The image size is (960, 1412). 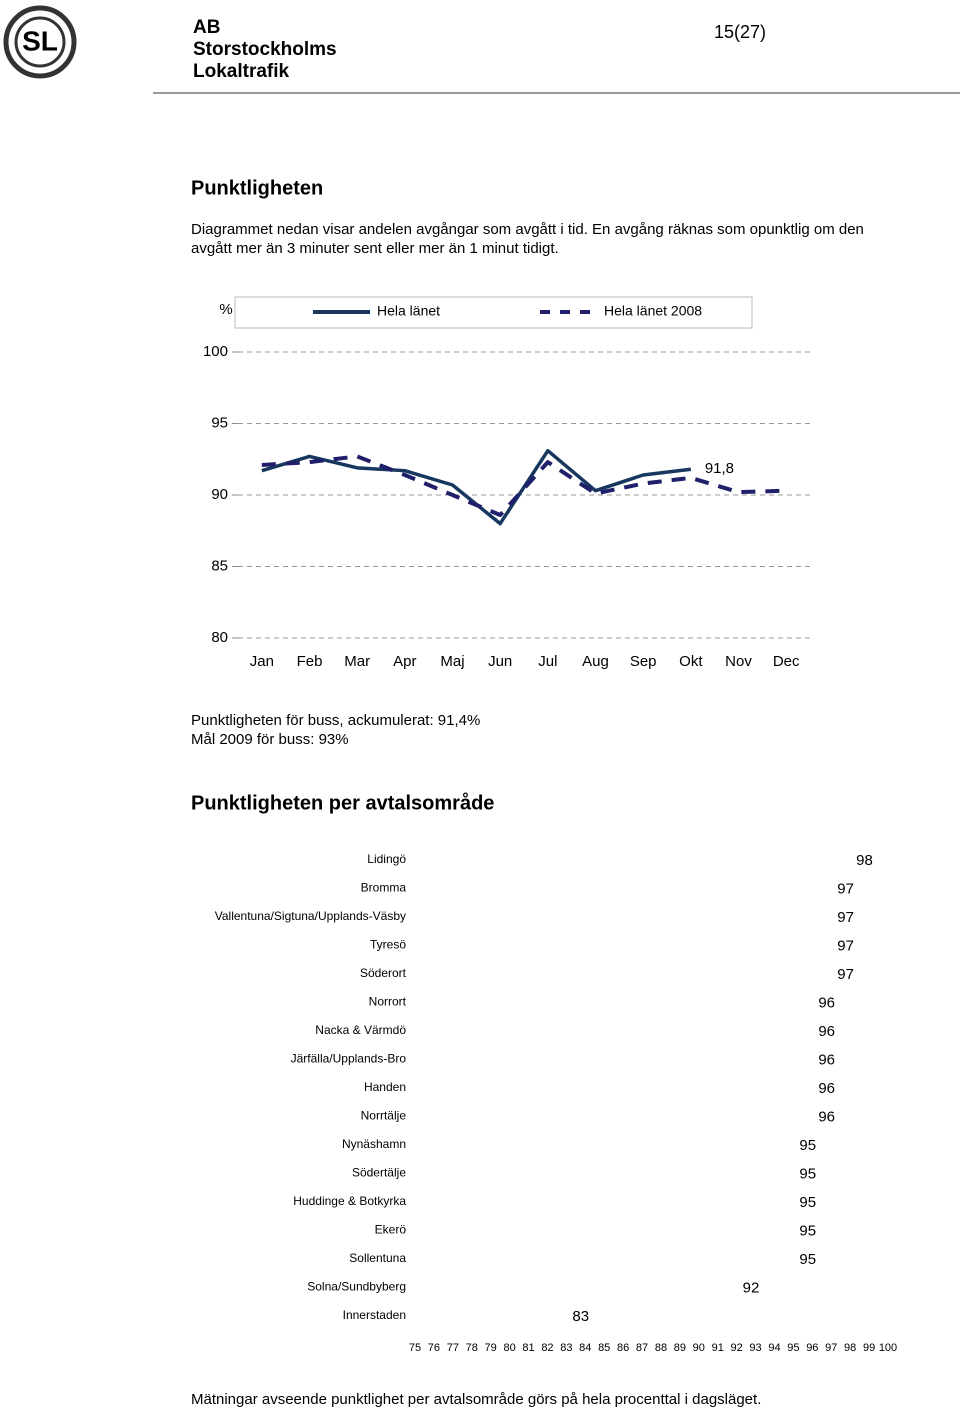 What do you see at coordinates (738, 661) in the screenshot?
I see `x-tick-label: Nov` at bounding box center [738, 661].